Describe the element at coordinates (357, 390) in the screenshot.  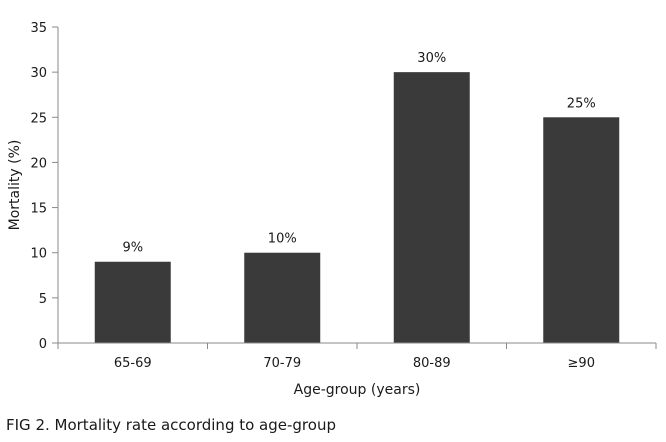
I see `x-axis-title: Age-group (years)` at that location.